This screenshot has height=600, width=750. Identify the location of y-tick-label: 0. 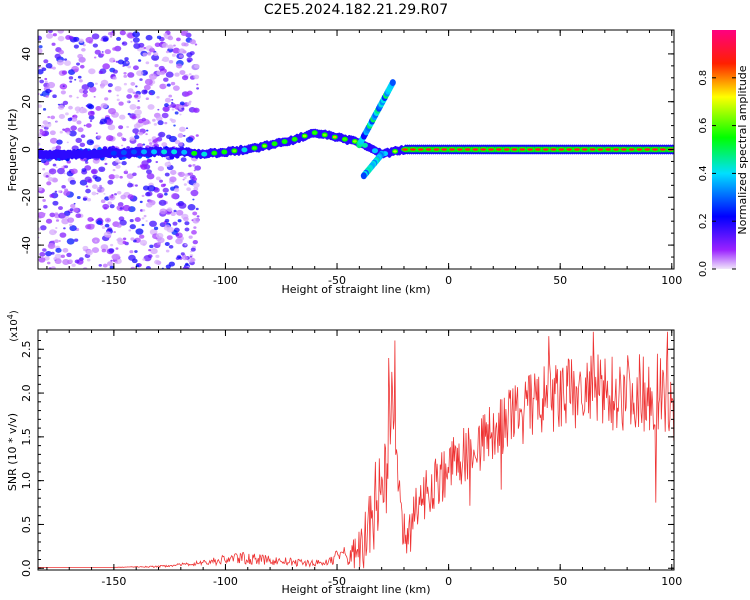
(26, 149).